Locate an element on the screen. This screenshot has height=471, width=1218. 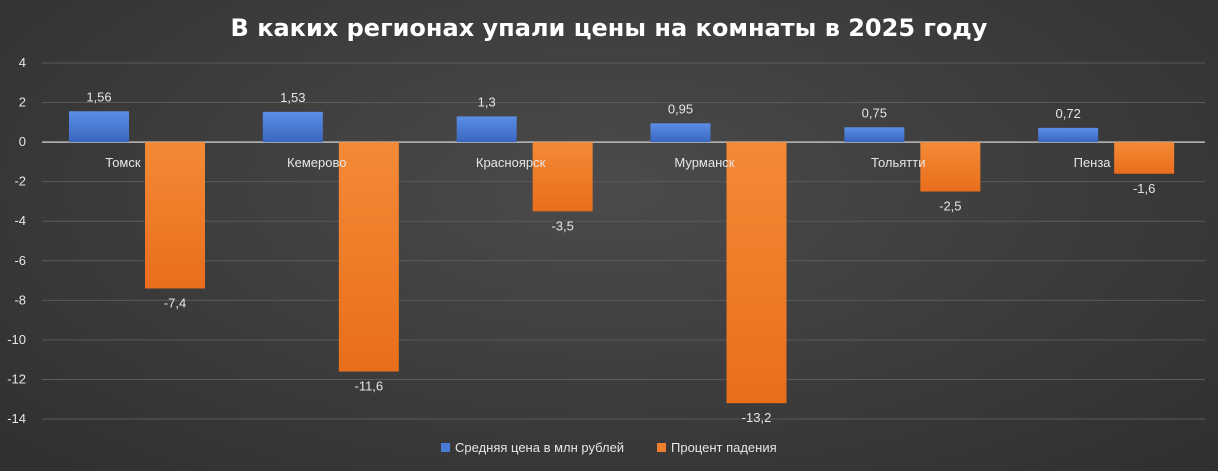
data-label: -11,6 is located at coordinates (368, 386).